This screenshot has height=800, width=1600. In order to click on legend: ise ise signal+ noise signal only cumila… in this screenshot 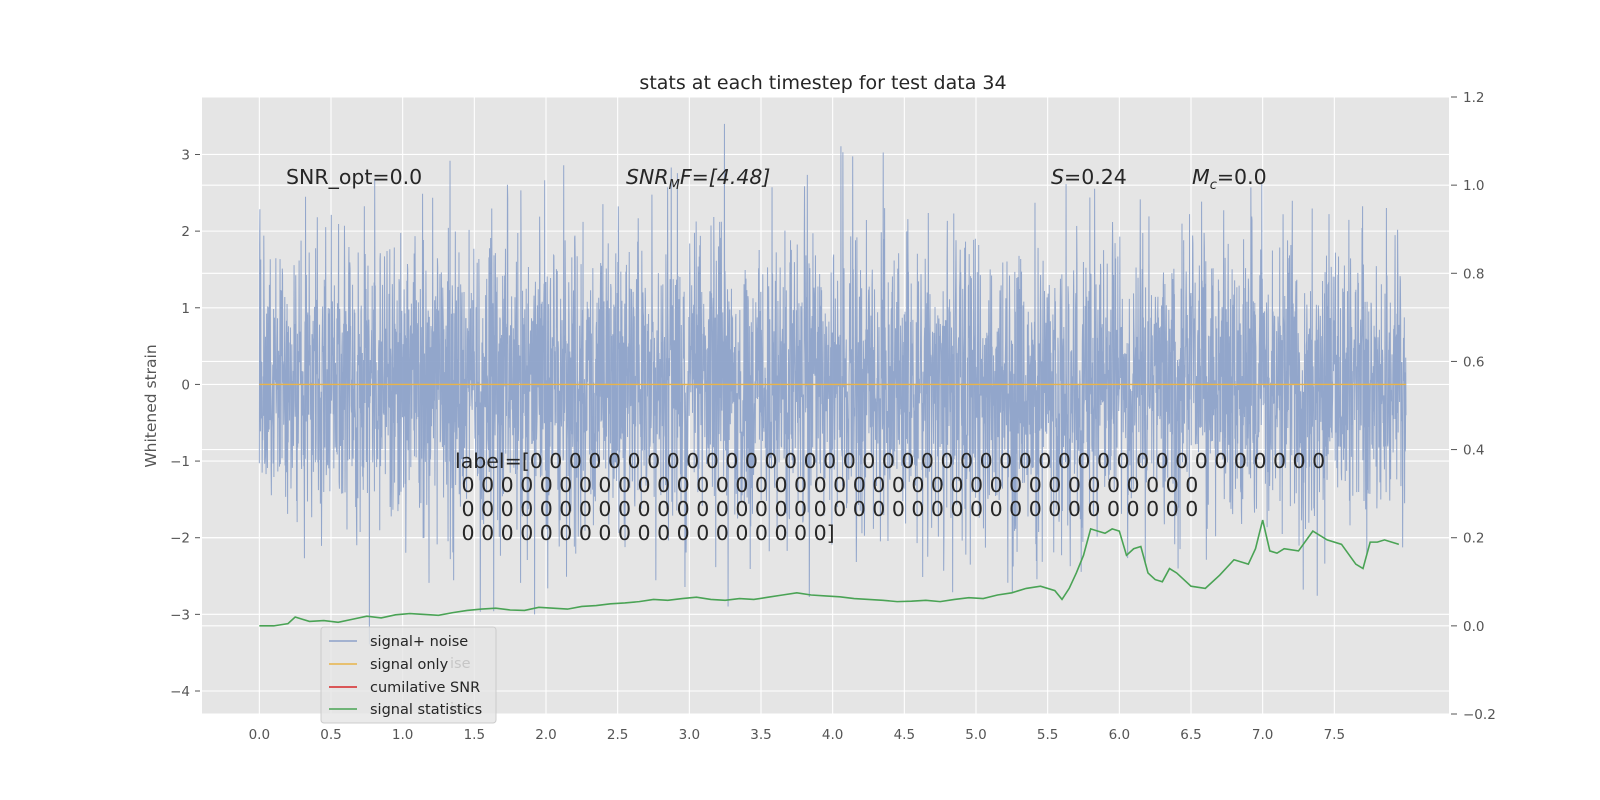, I will do `click(408, 675)`.